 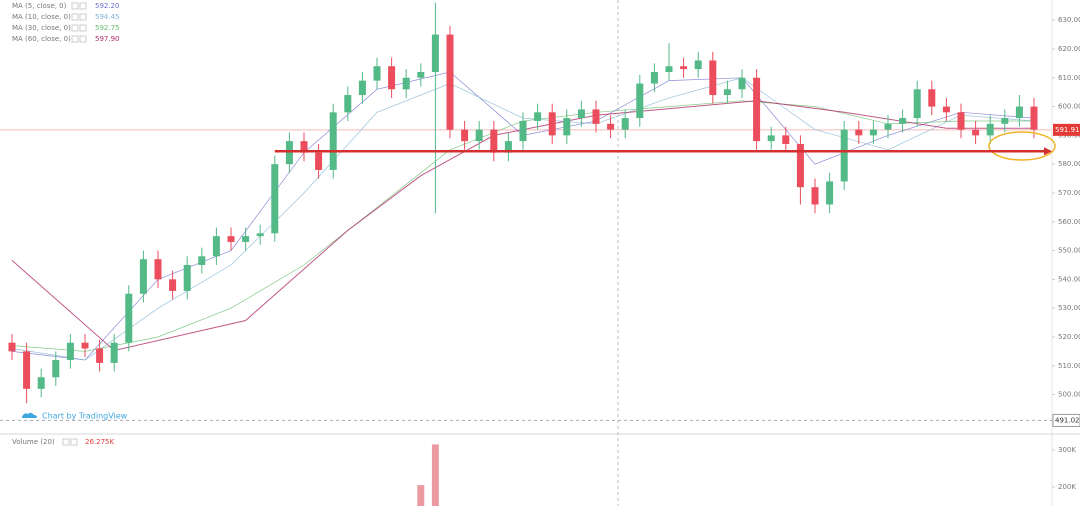 I want to click on price-label-bg, so click(x=1066, y=129).